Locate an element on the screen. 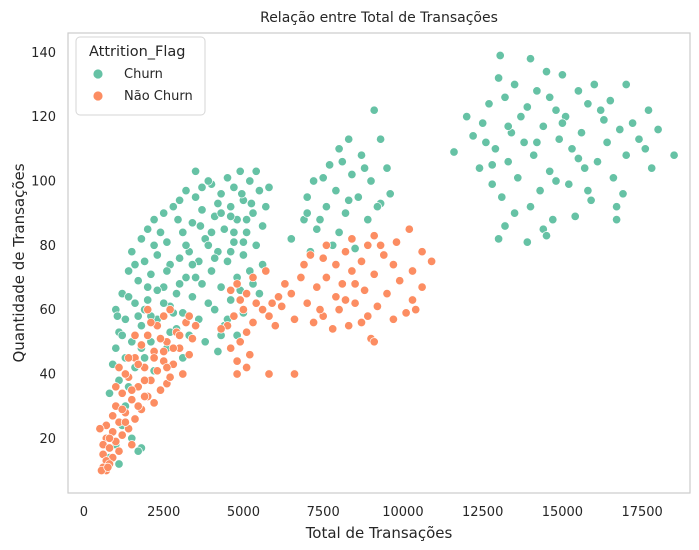  legend-label-nao-churn: Não Churn is located at coordinates (158, 96).